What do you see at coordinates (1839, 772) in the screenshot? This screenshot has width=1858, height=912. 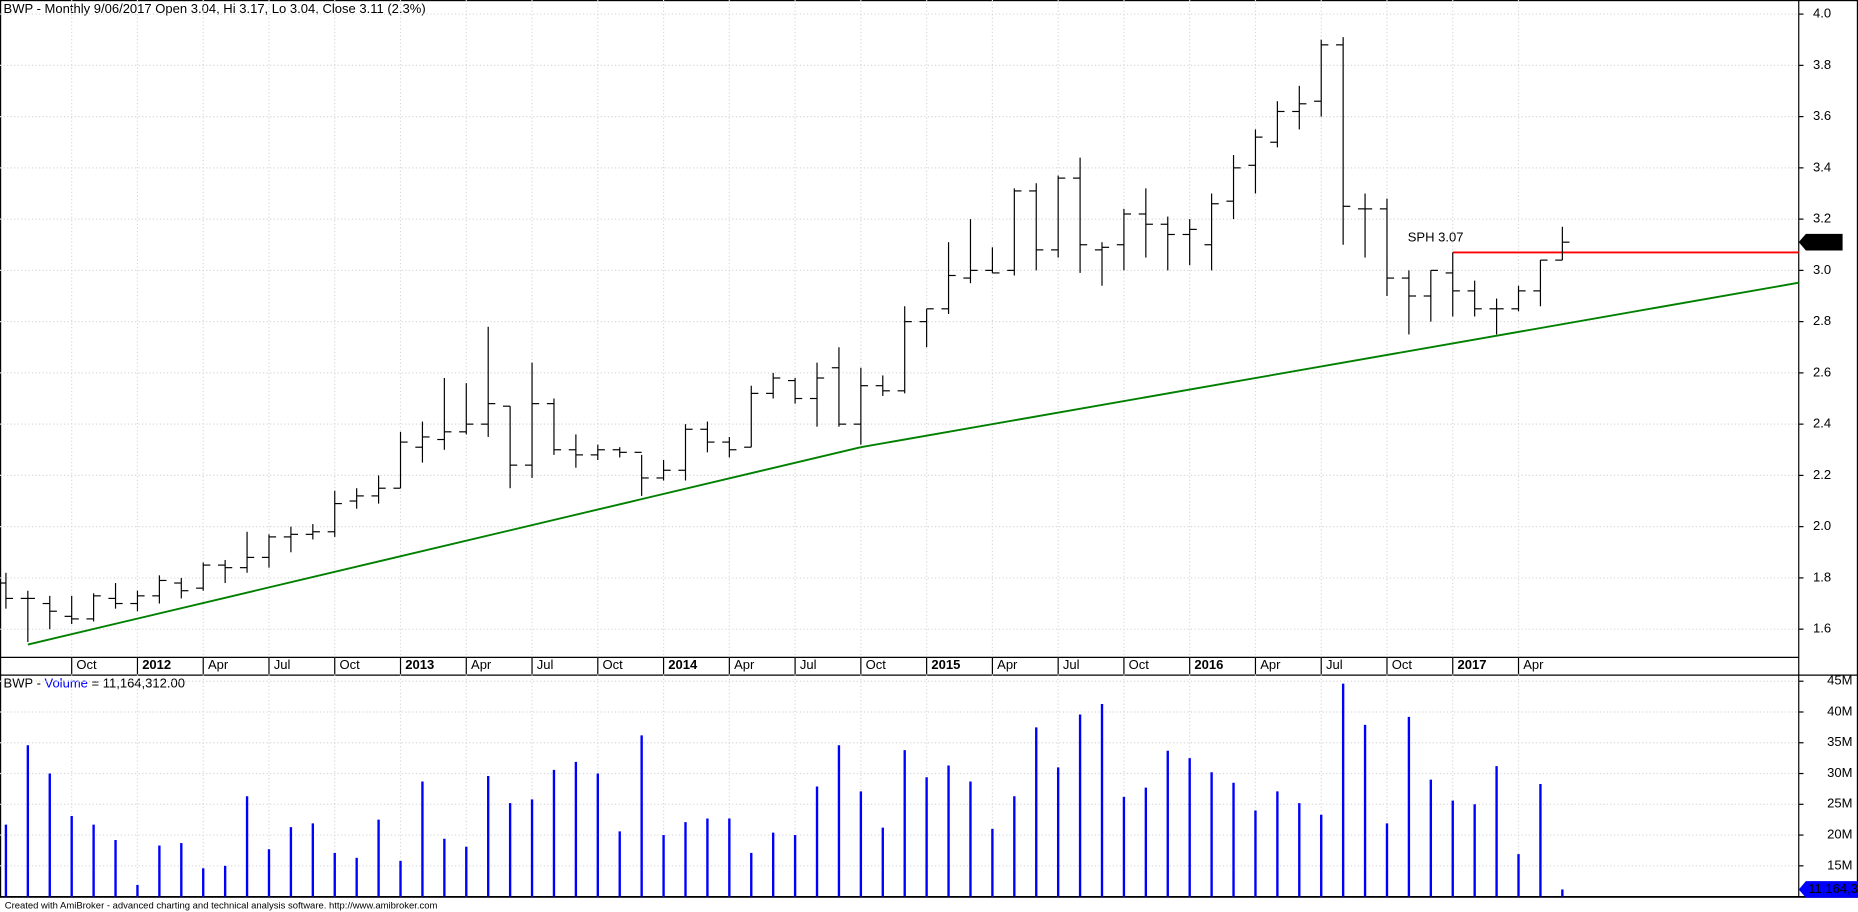 I see `y-tick-label: 30M` at bounding box center [1839, 772].